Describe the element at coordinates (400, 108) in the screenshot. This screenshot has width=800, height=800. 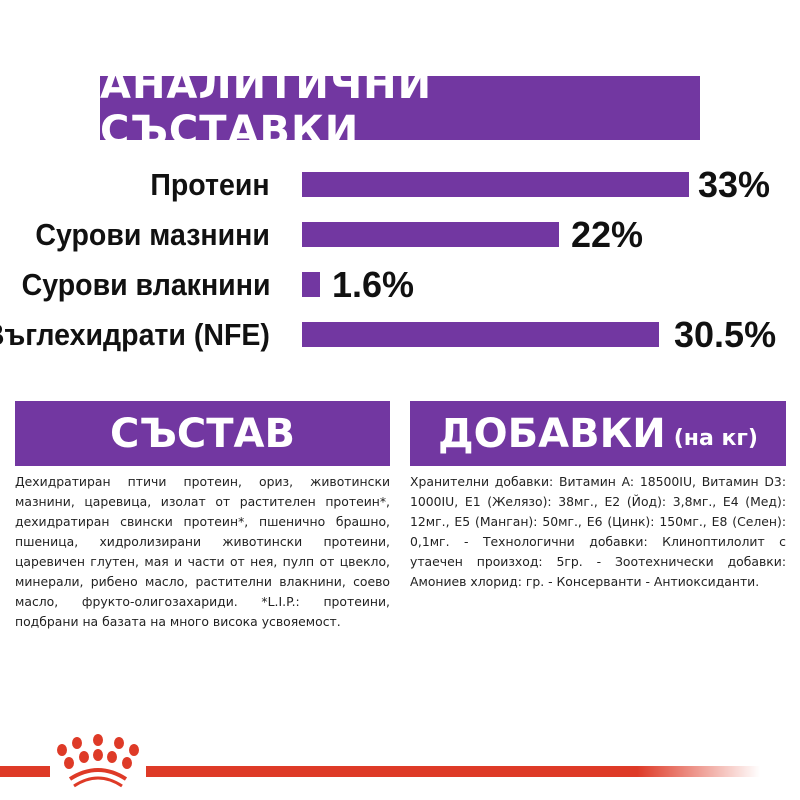
I see `analytical-constituents-title: АНАЛИТИЧНИ СЪСТАВКИ` at that location.